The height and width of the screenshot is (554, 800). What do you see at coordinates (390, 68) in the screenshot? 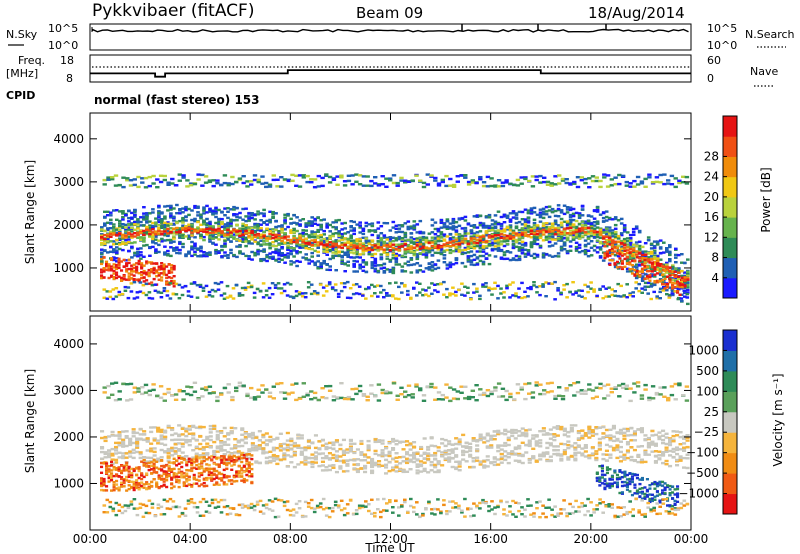
I see `frequency-strip-frame` at bounding box center [390, 68].